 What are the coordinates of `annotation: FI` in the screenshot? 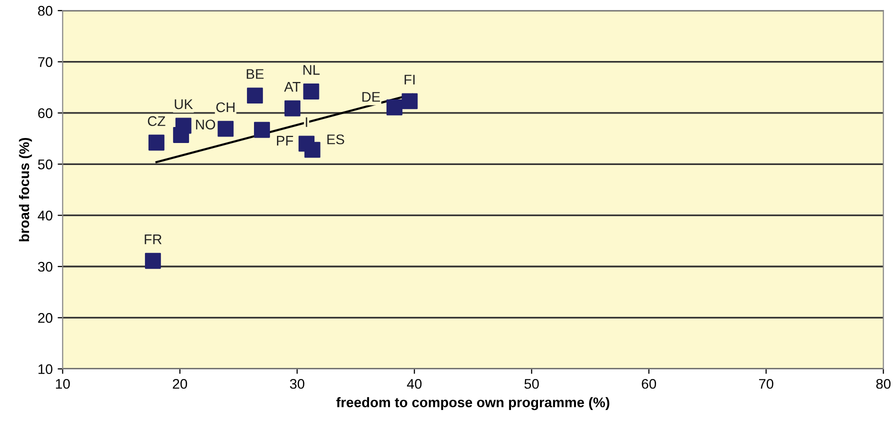 It's located at (409, 79).